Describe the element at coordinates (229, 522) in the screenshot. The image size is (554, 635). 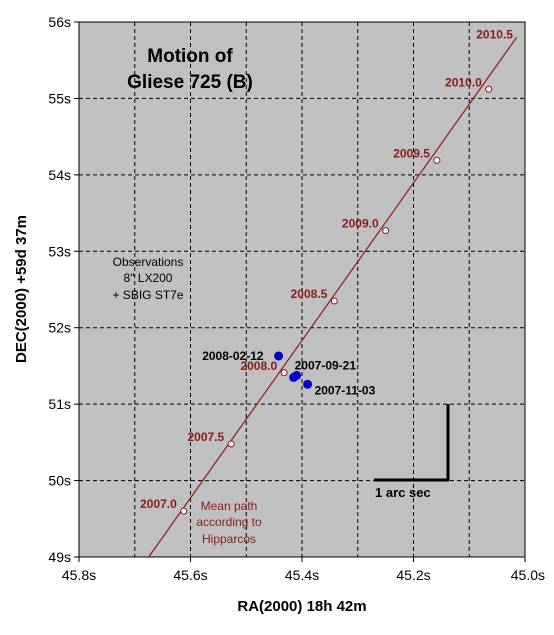
I see `mean-path-note-line-2: according to` at that location.